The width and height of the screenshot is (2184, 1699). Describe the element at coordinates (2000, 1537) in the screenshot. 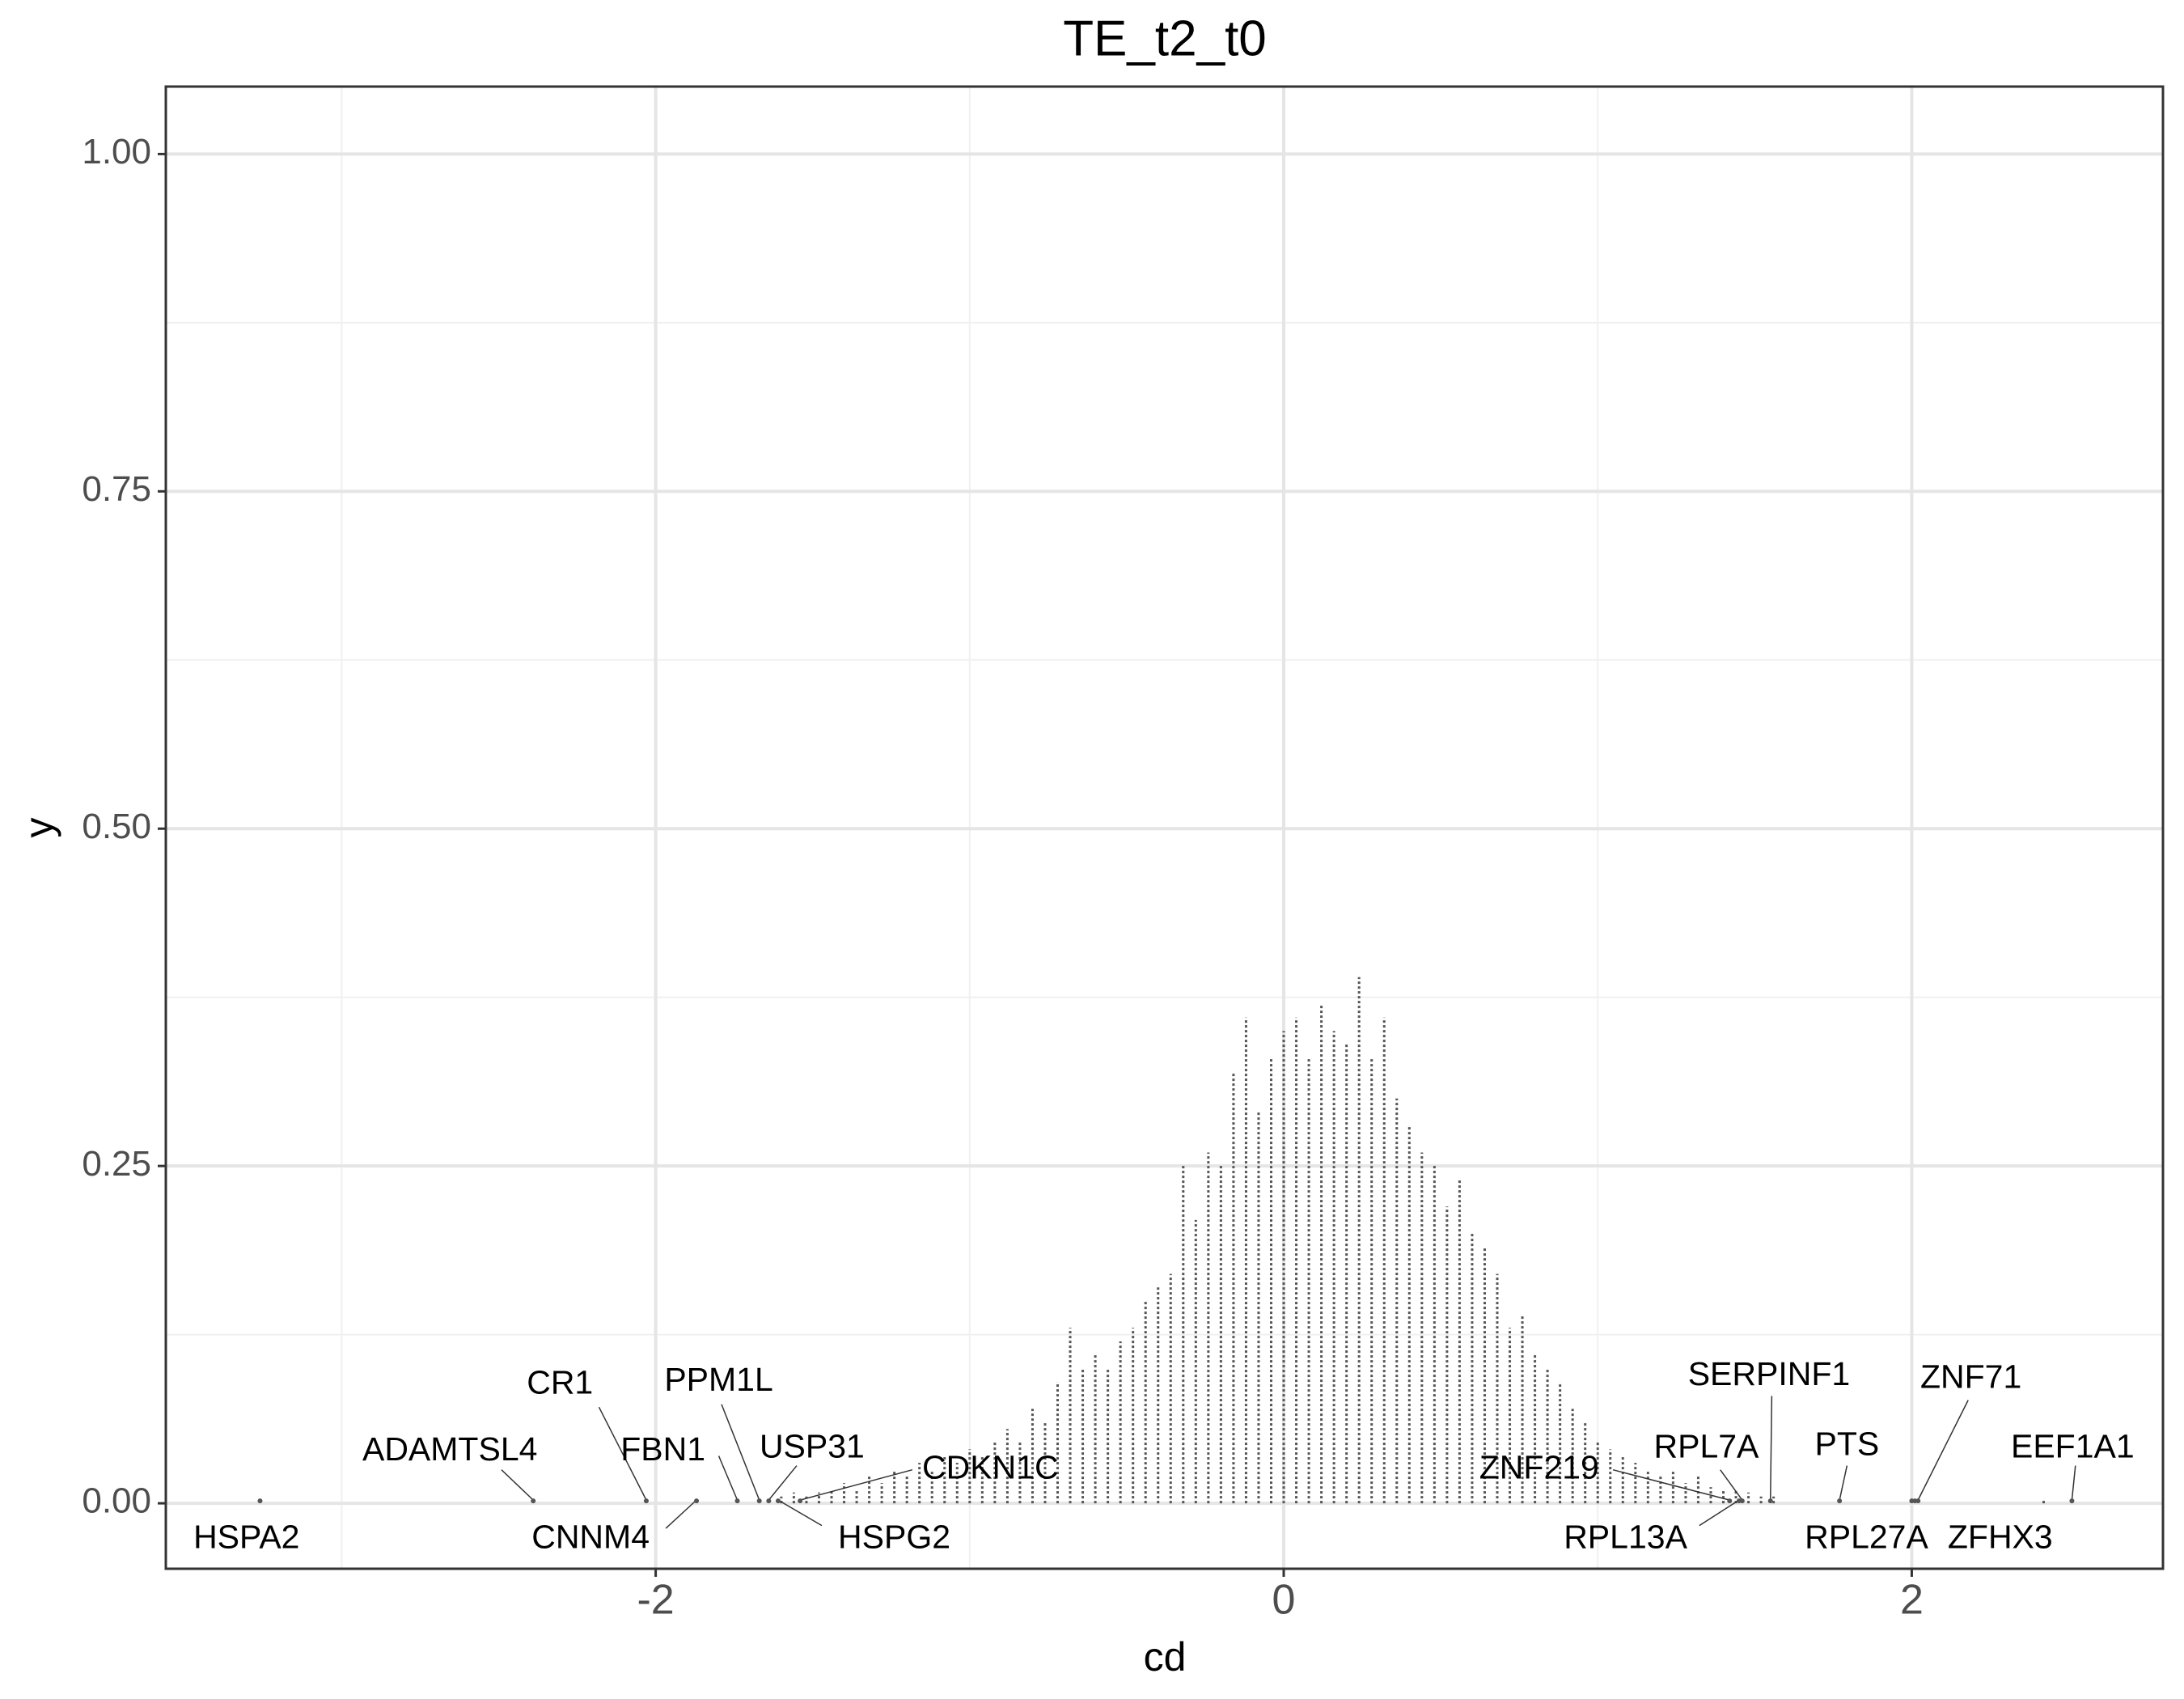

I see `point-label: ZFHX3` at that location.